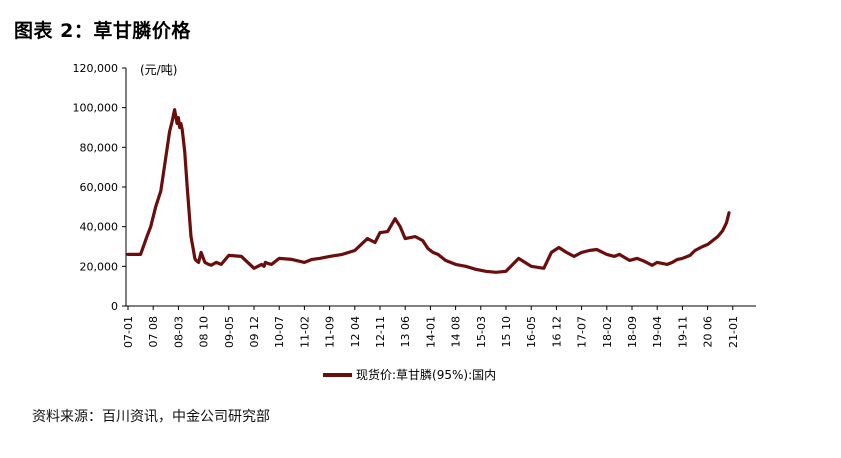  Describe the element at coordinates (304, 332) in the screenshot. I see `x-tick-label: 11-02` at that location.